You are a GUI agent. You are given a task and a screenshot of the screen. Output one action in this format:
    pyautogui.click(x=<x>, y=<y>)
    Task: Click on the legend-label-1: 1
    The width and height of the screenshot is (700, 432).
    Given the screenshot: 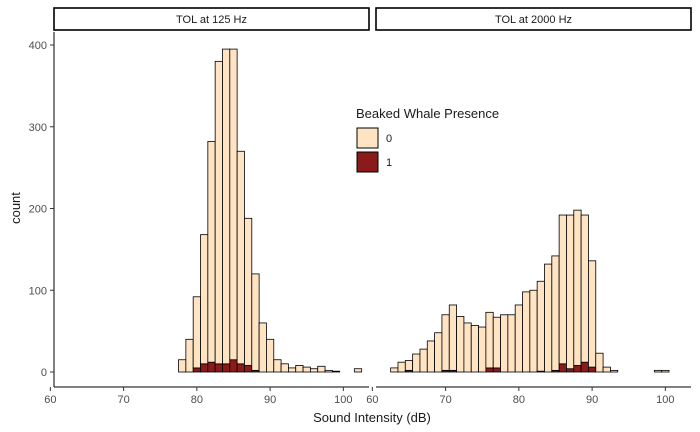 What is the action you would take?
    pyautogui.click(x=389, y=163)
    